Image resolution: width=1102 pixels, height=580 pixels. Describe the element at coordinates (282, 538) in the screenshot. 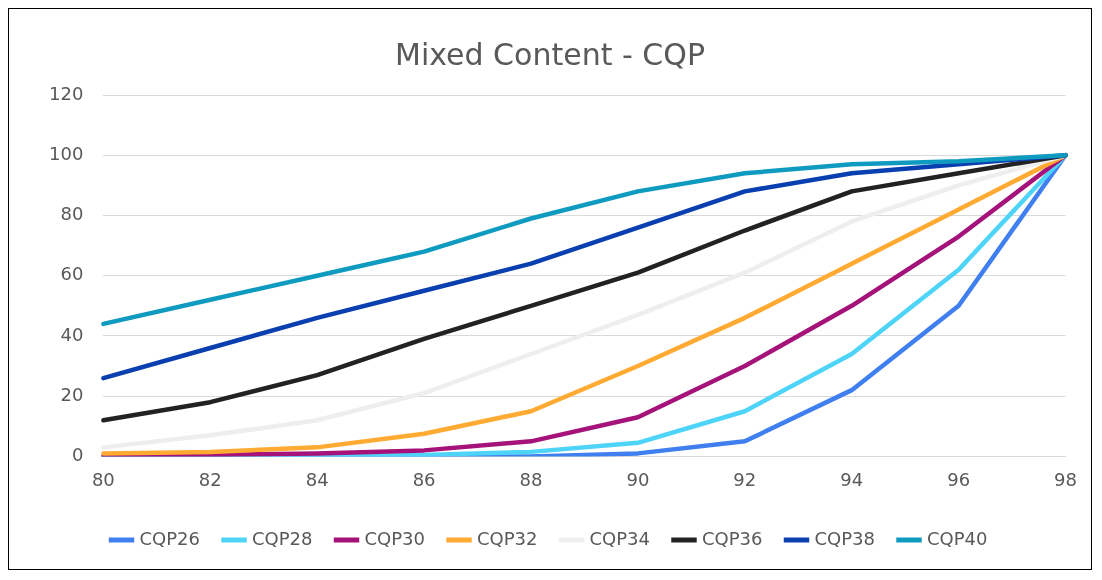

I see `legend-label: CQP28` at that location.